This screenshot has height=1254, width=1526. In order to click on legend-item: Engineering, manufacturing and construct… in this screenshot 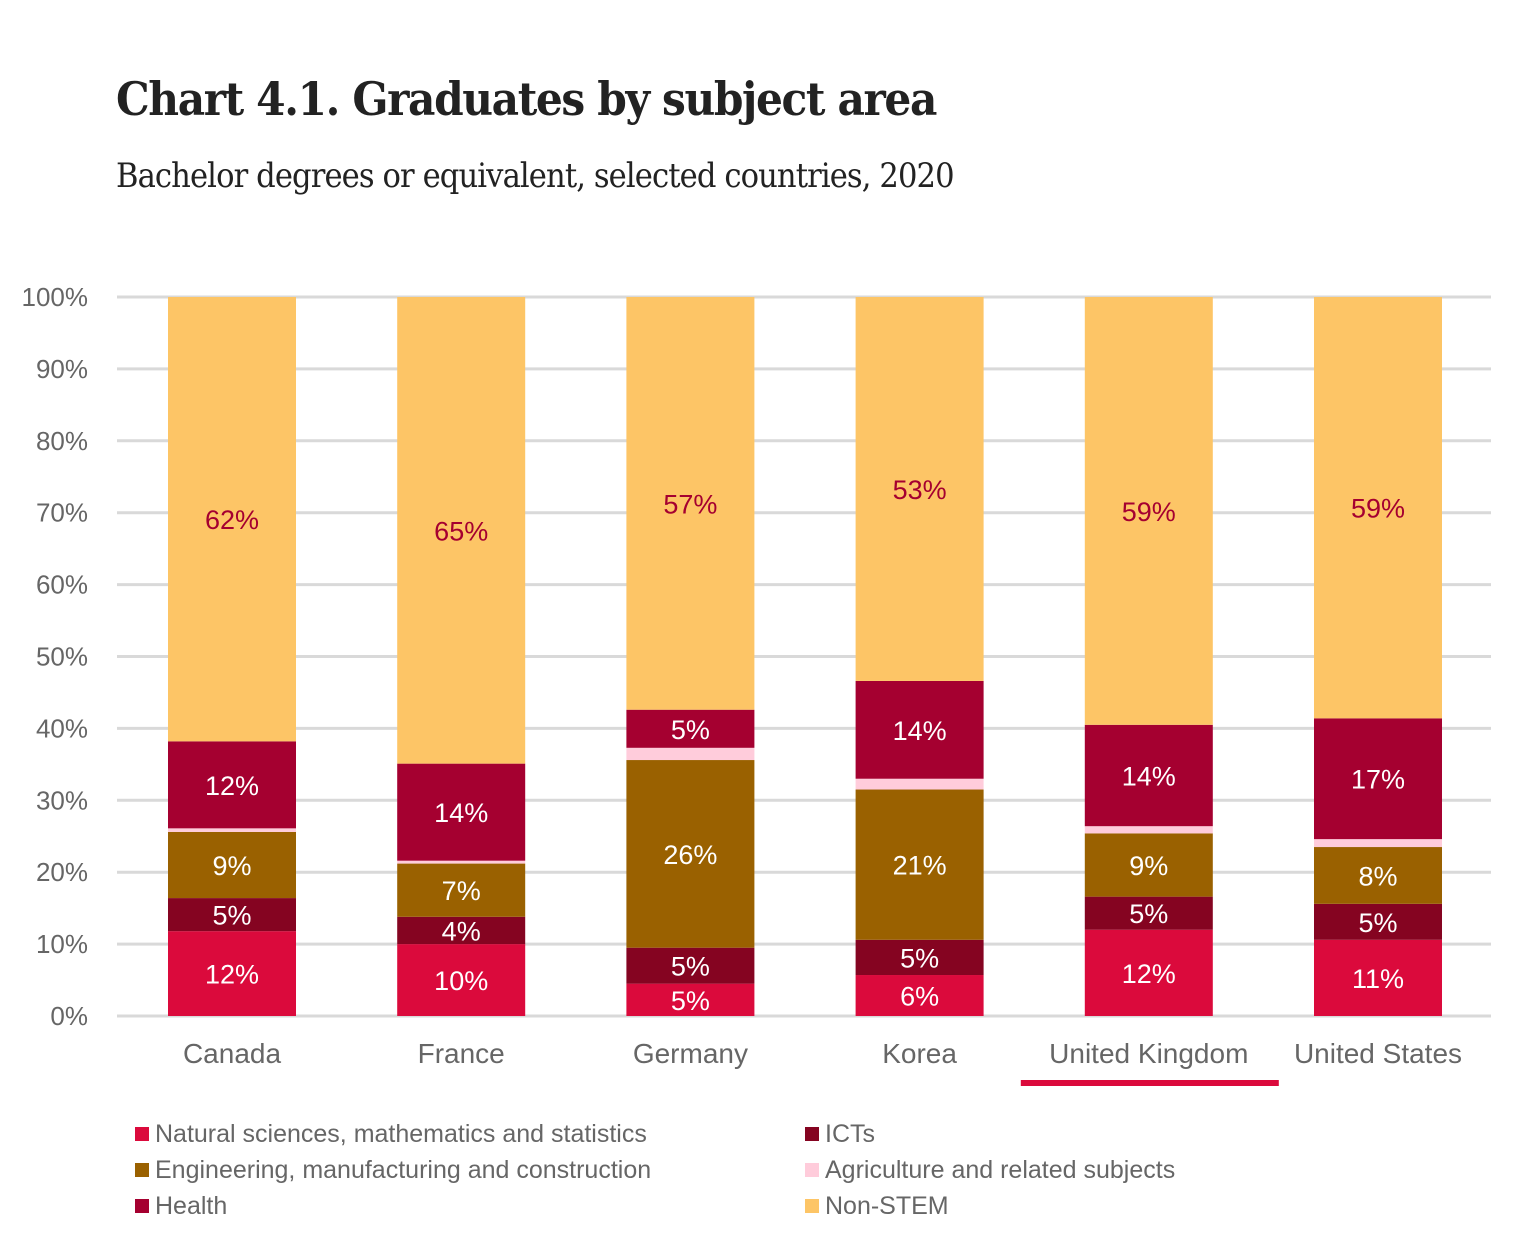, I will do `click(470, 1170)`.